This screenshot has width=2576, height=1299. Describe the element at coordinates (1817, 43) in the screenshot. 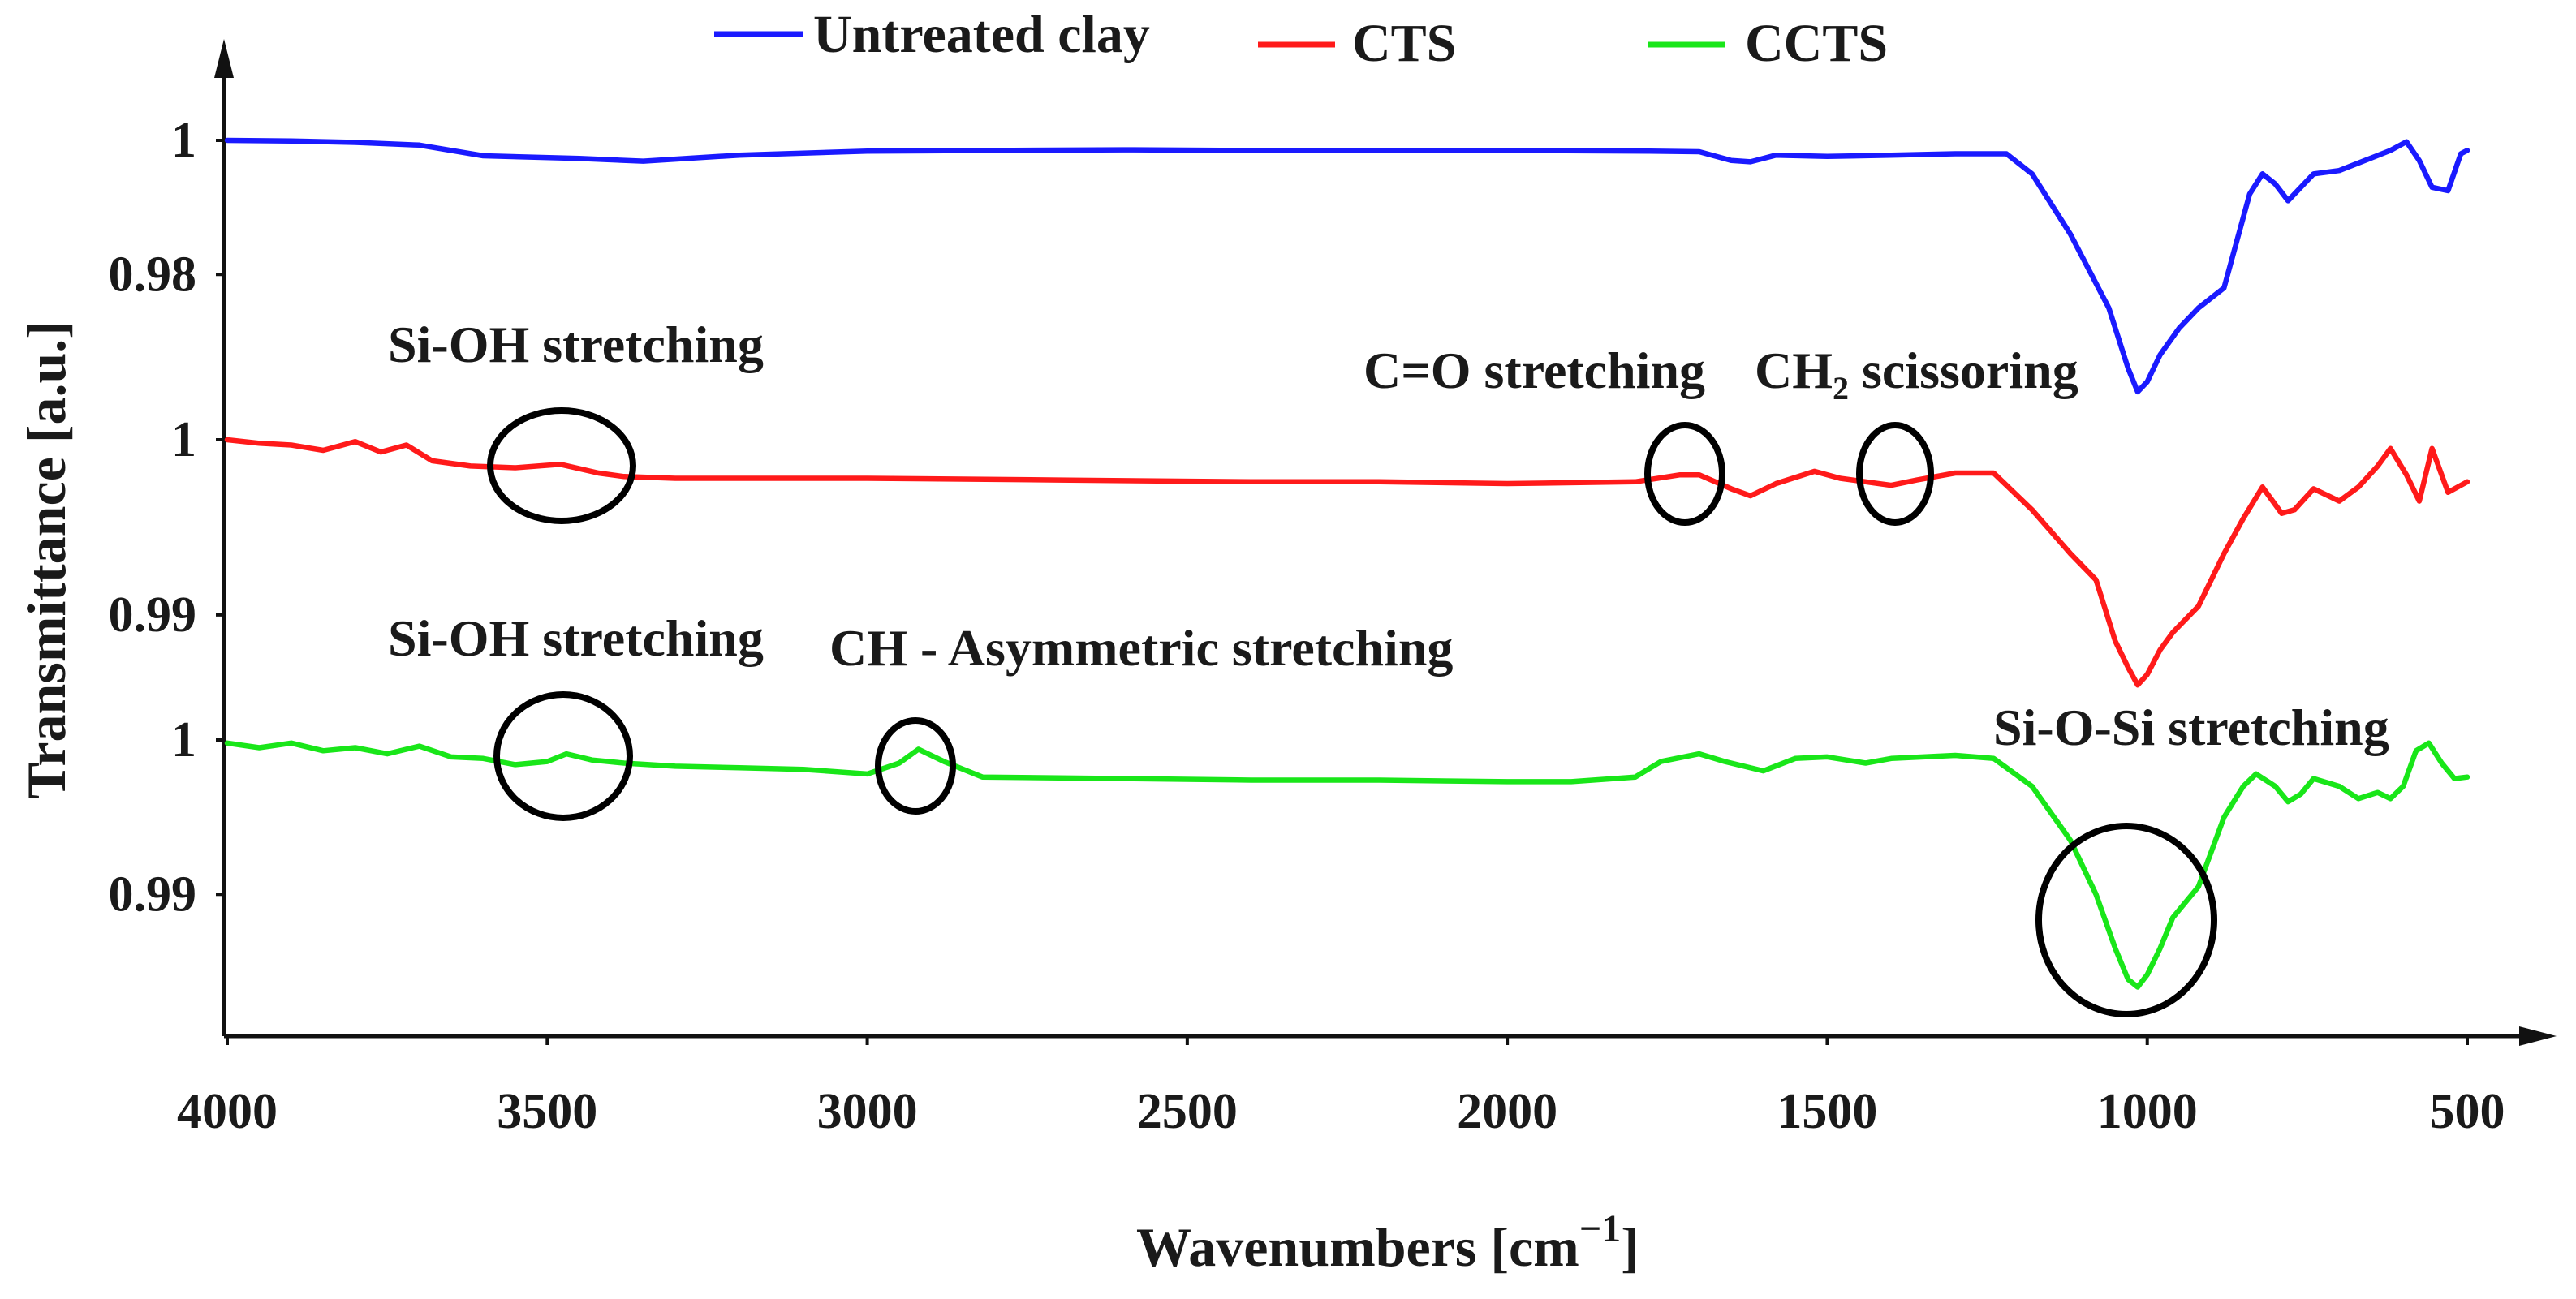

I see `legend-label-ccts: CCTS` at that location.